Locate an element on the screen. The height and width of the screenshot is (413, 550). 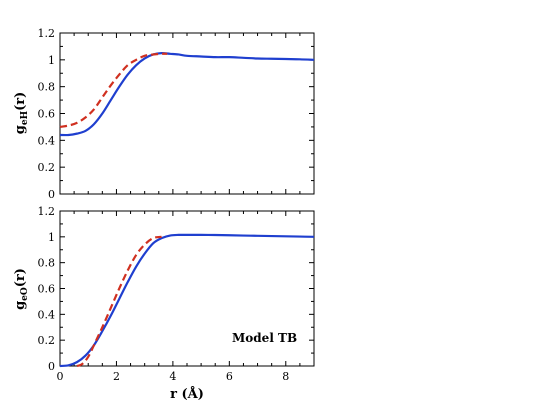
series-lines-top is located at coordinates (187, 94).